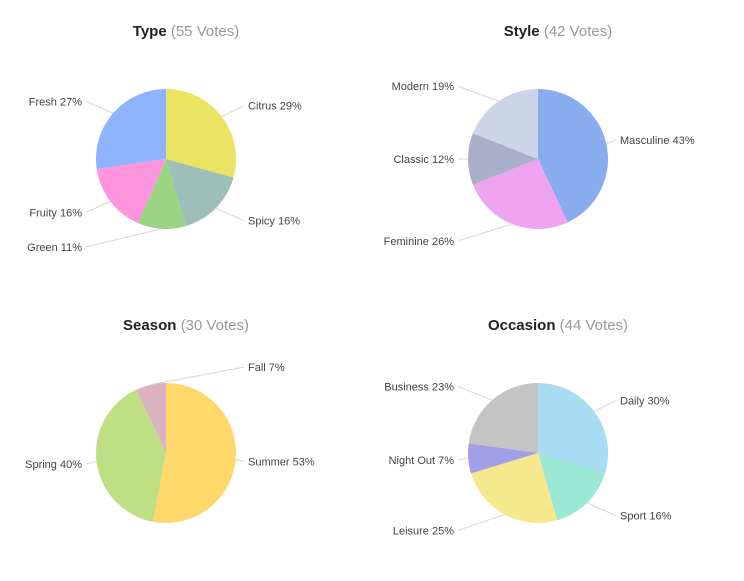  What do you see at coordinates (419, 242) in the screenshot?
I see `slice-label-feminine: Feminine 26%` at bounding box center [419, 242].